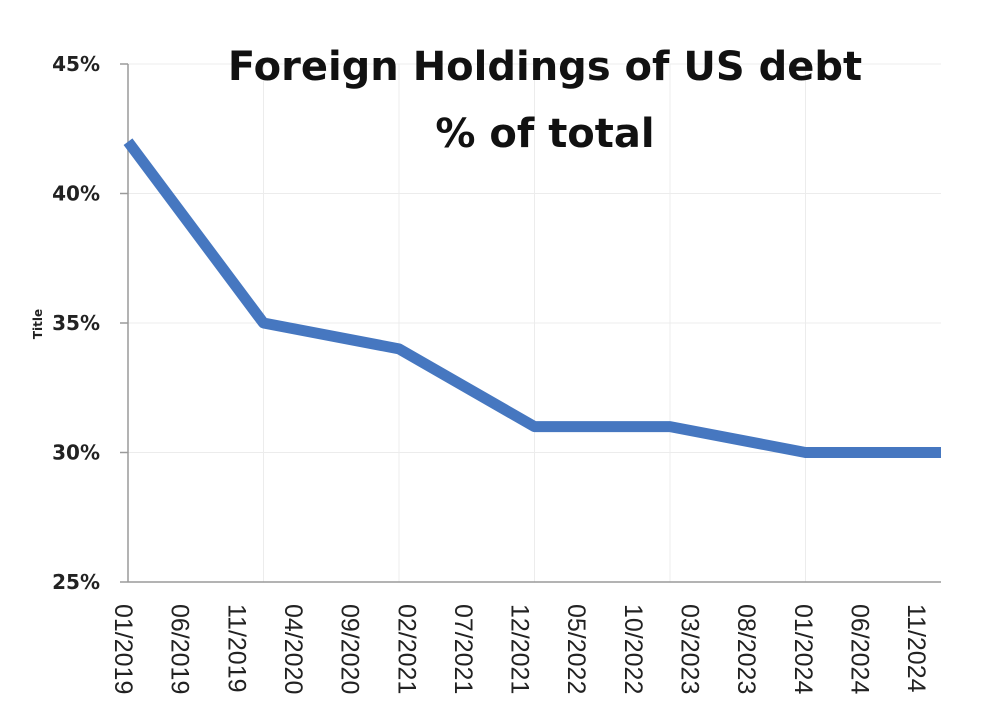 Image resolution: width=991 pixels, height=724 pixels. Describe the element at coordinates (236, 648) in the screenshot. I see `x-tick-label: 11/2019` at that location.